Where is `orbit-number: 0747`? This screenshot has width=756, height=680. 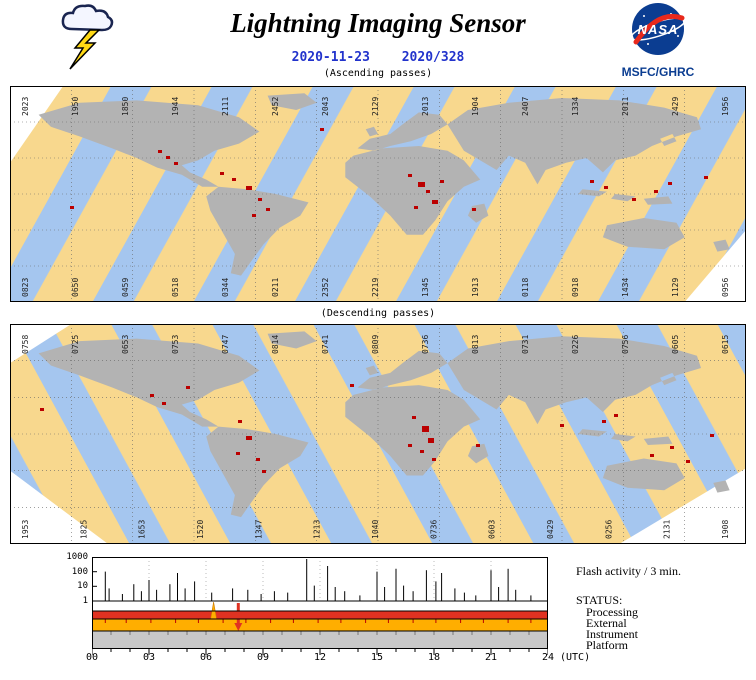 orbit-number: 0747 is located at coordinates (225, 344).